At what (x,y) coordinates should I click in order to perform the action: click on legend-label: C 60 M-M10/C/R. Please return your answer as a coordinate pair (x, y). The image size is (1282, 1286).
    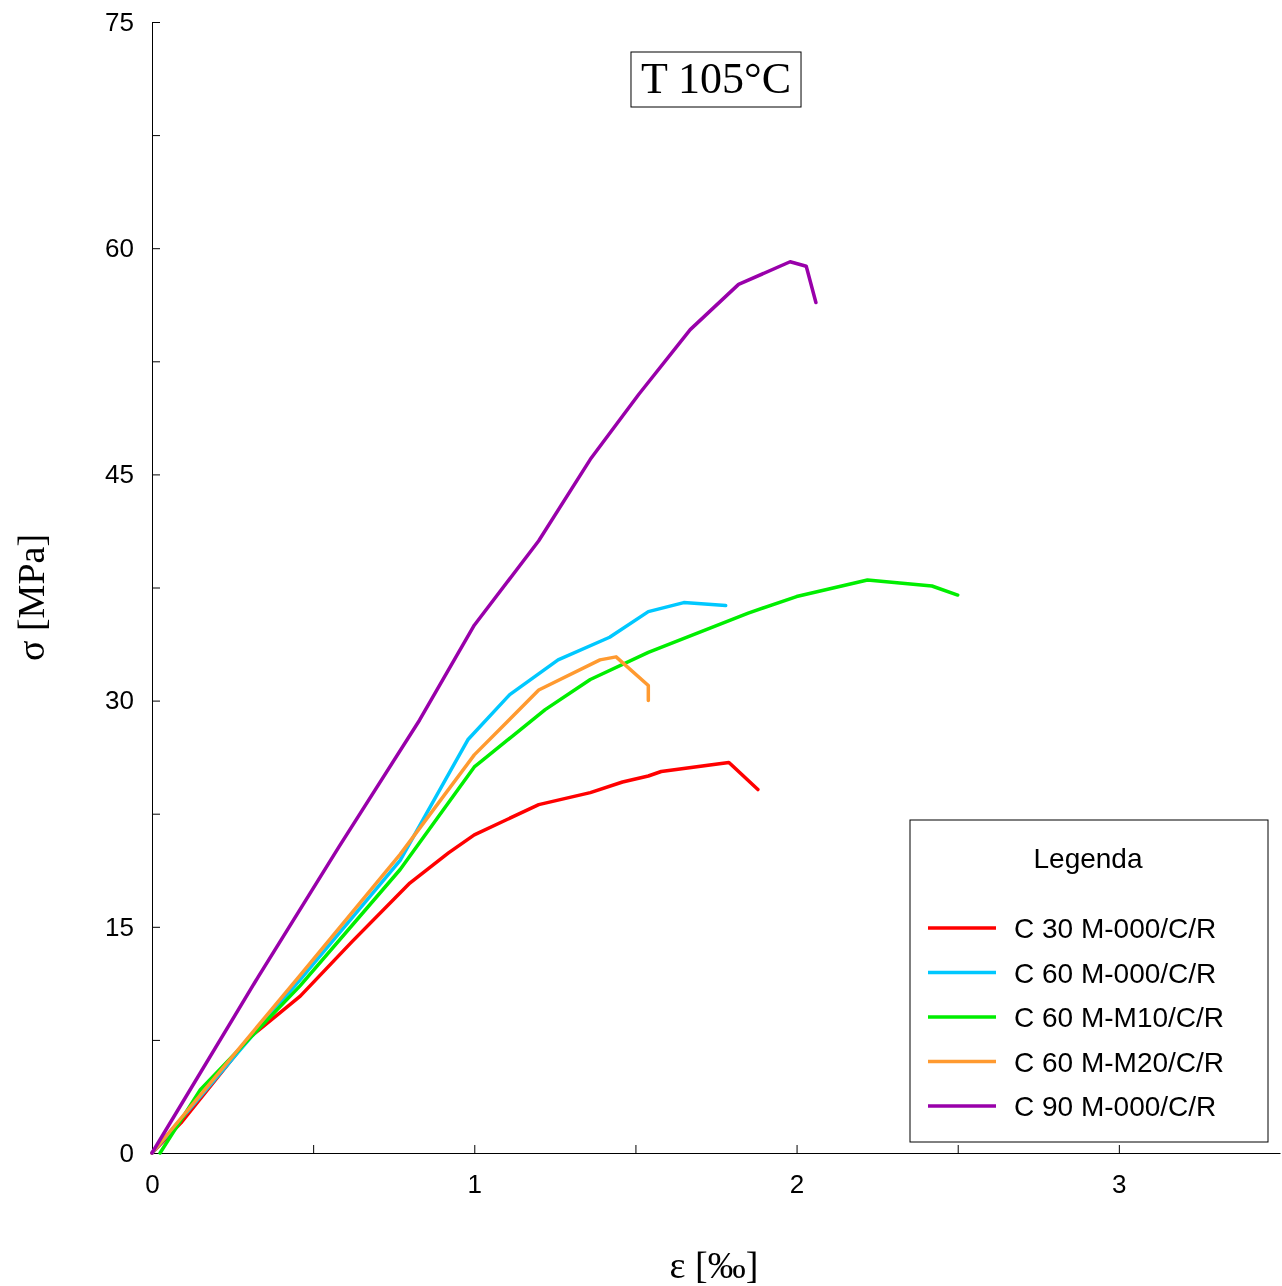
    Looking at the image, I should click on (1119, 1017).